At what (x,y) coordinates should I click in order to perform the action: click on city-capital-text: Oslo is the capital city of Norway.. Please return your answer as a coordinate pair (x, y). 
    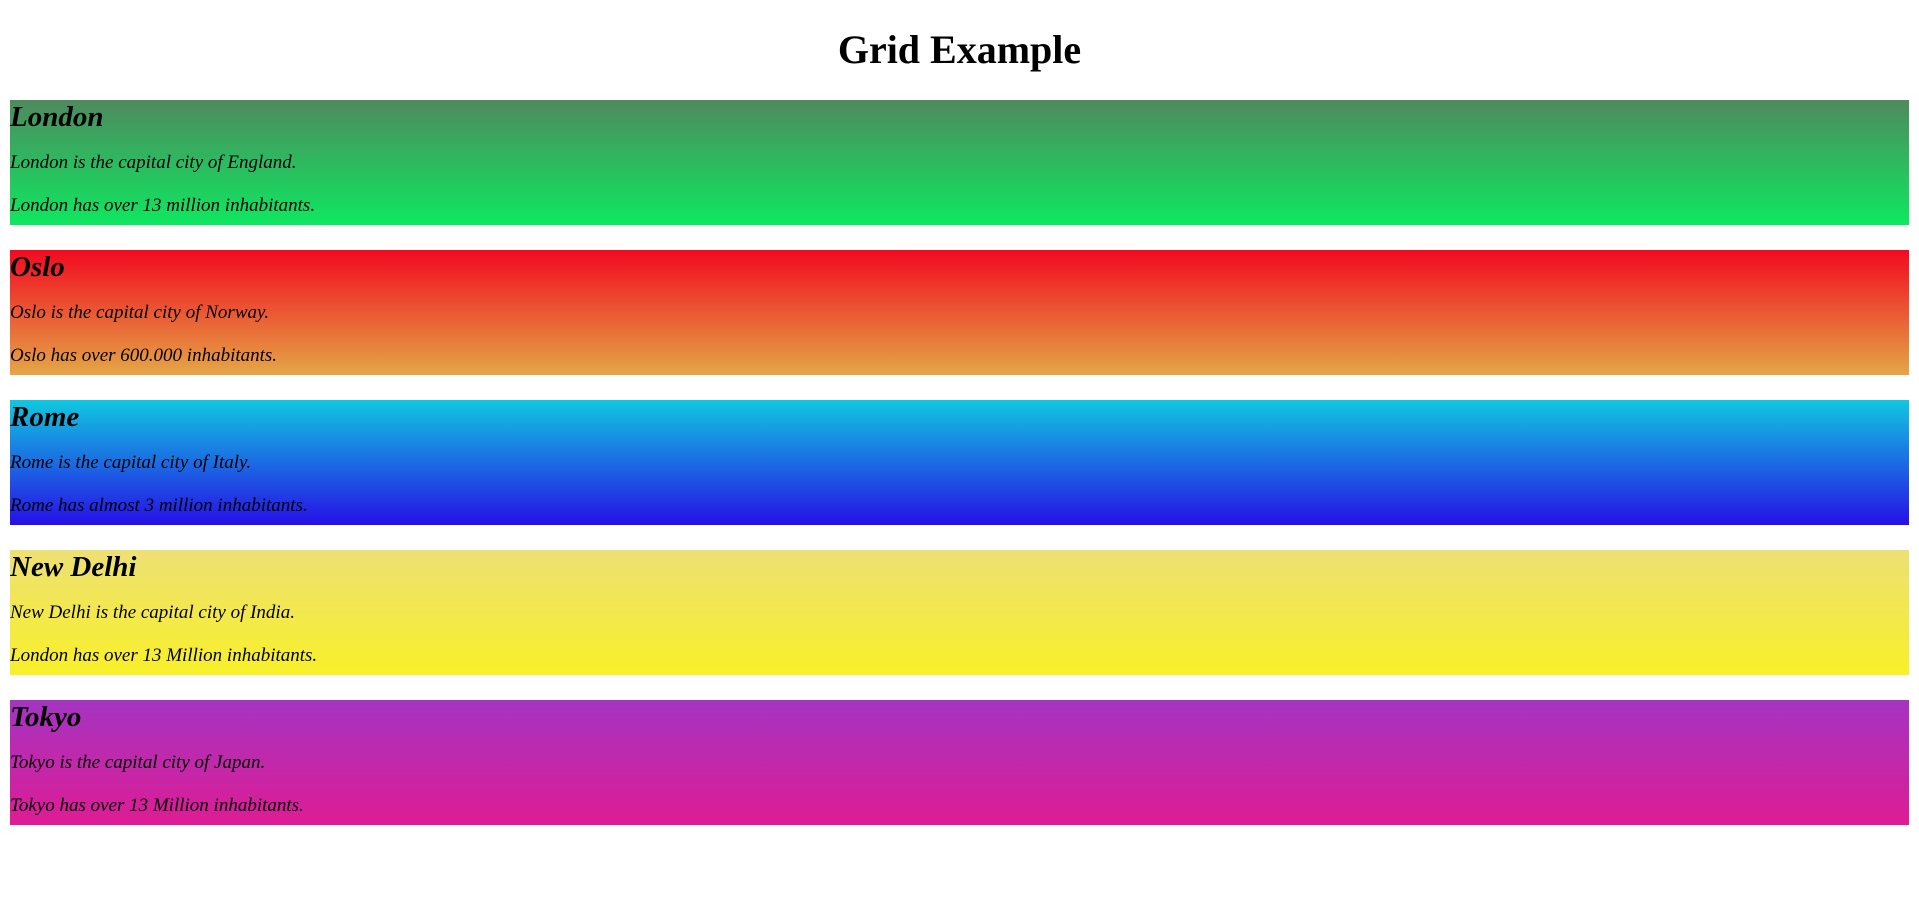
    Looking at the image, I should click on (140, 312).